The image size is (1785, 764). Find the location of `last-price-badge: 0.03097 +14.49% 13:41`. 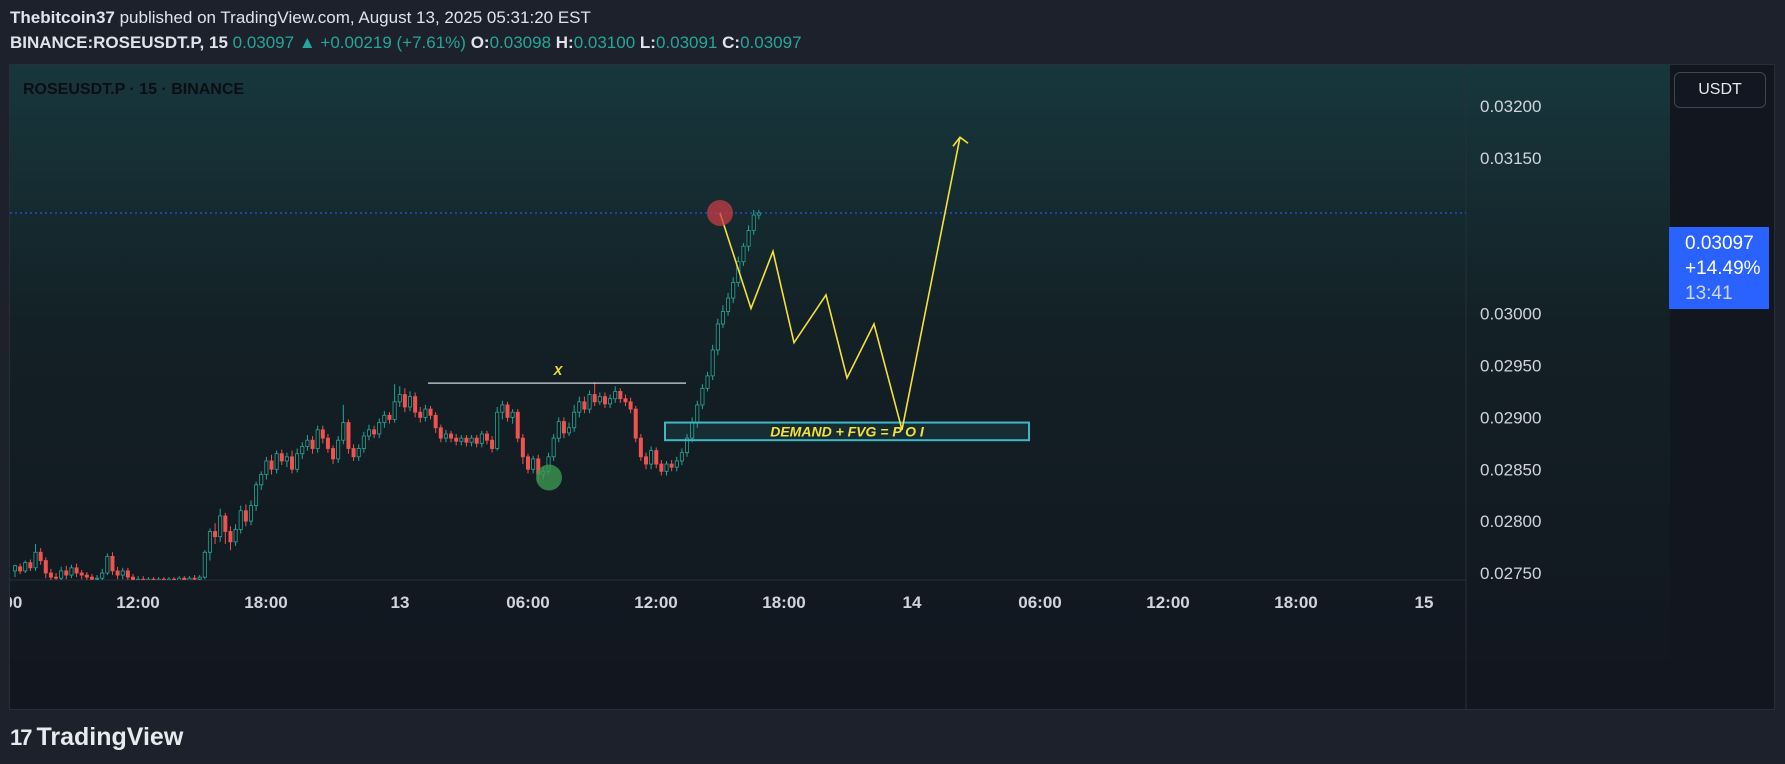

last-price-badge: 0.03097 +14.49% 13:41 is located at coordinates (1719, 268).